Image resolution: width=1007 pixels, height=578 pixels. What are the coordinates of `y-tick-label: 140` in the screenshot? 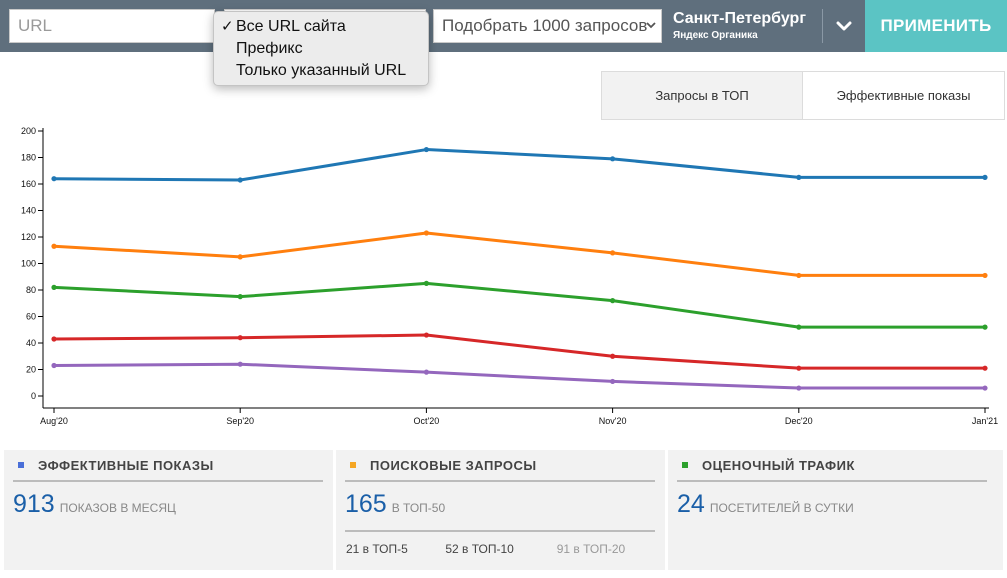 It's located at (28, 211).